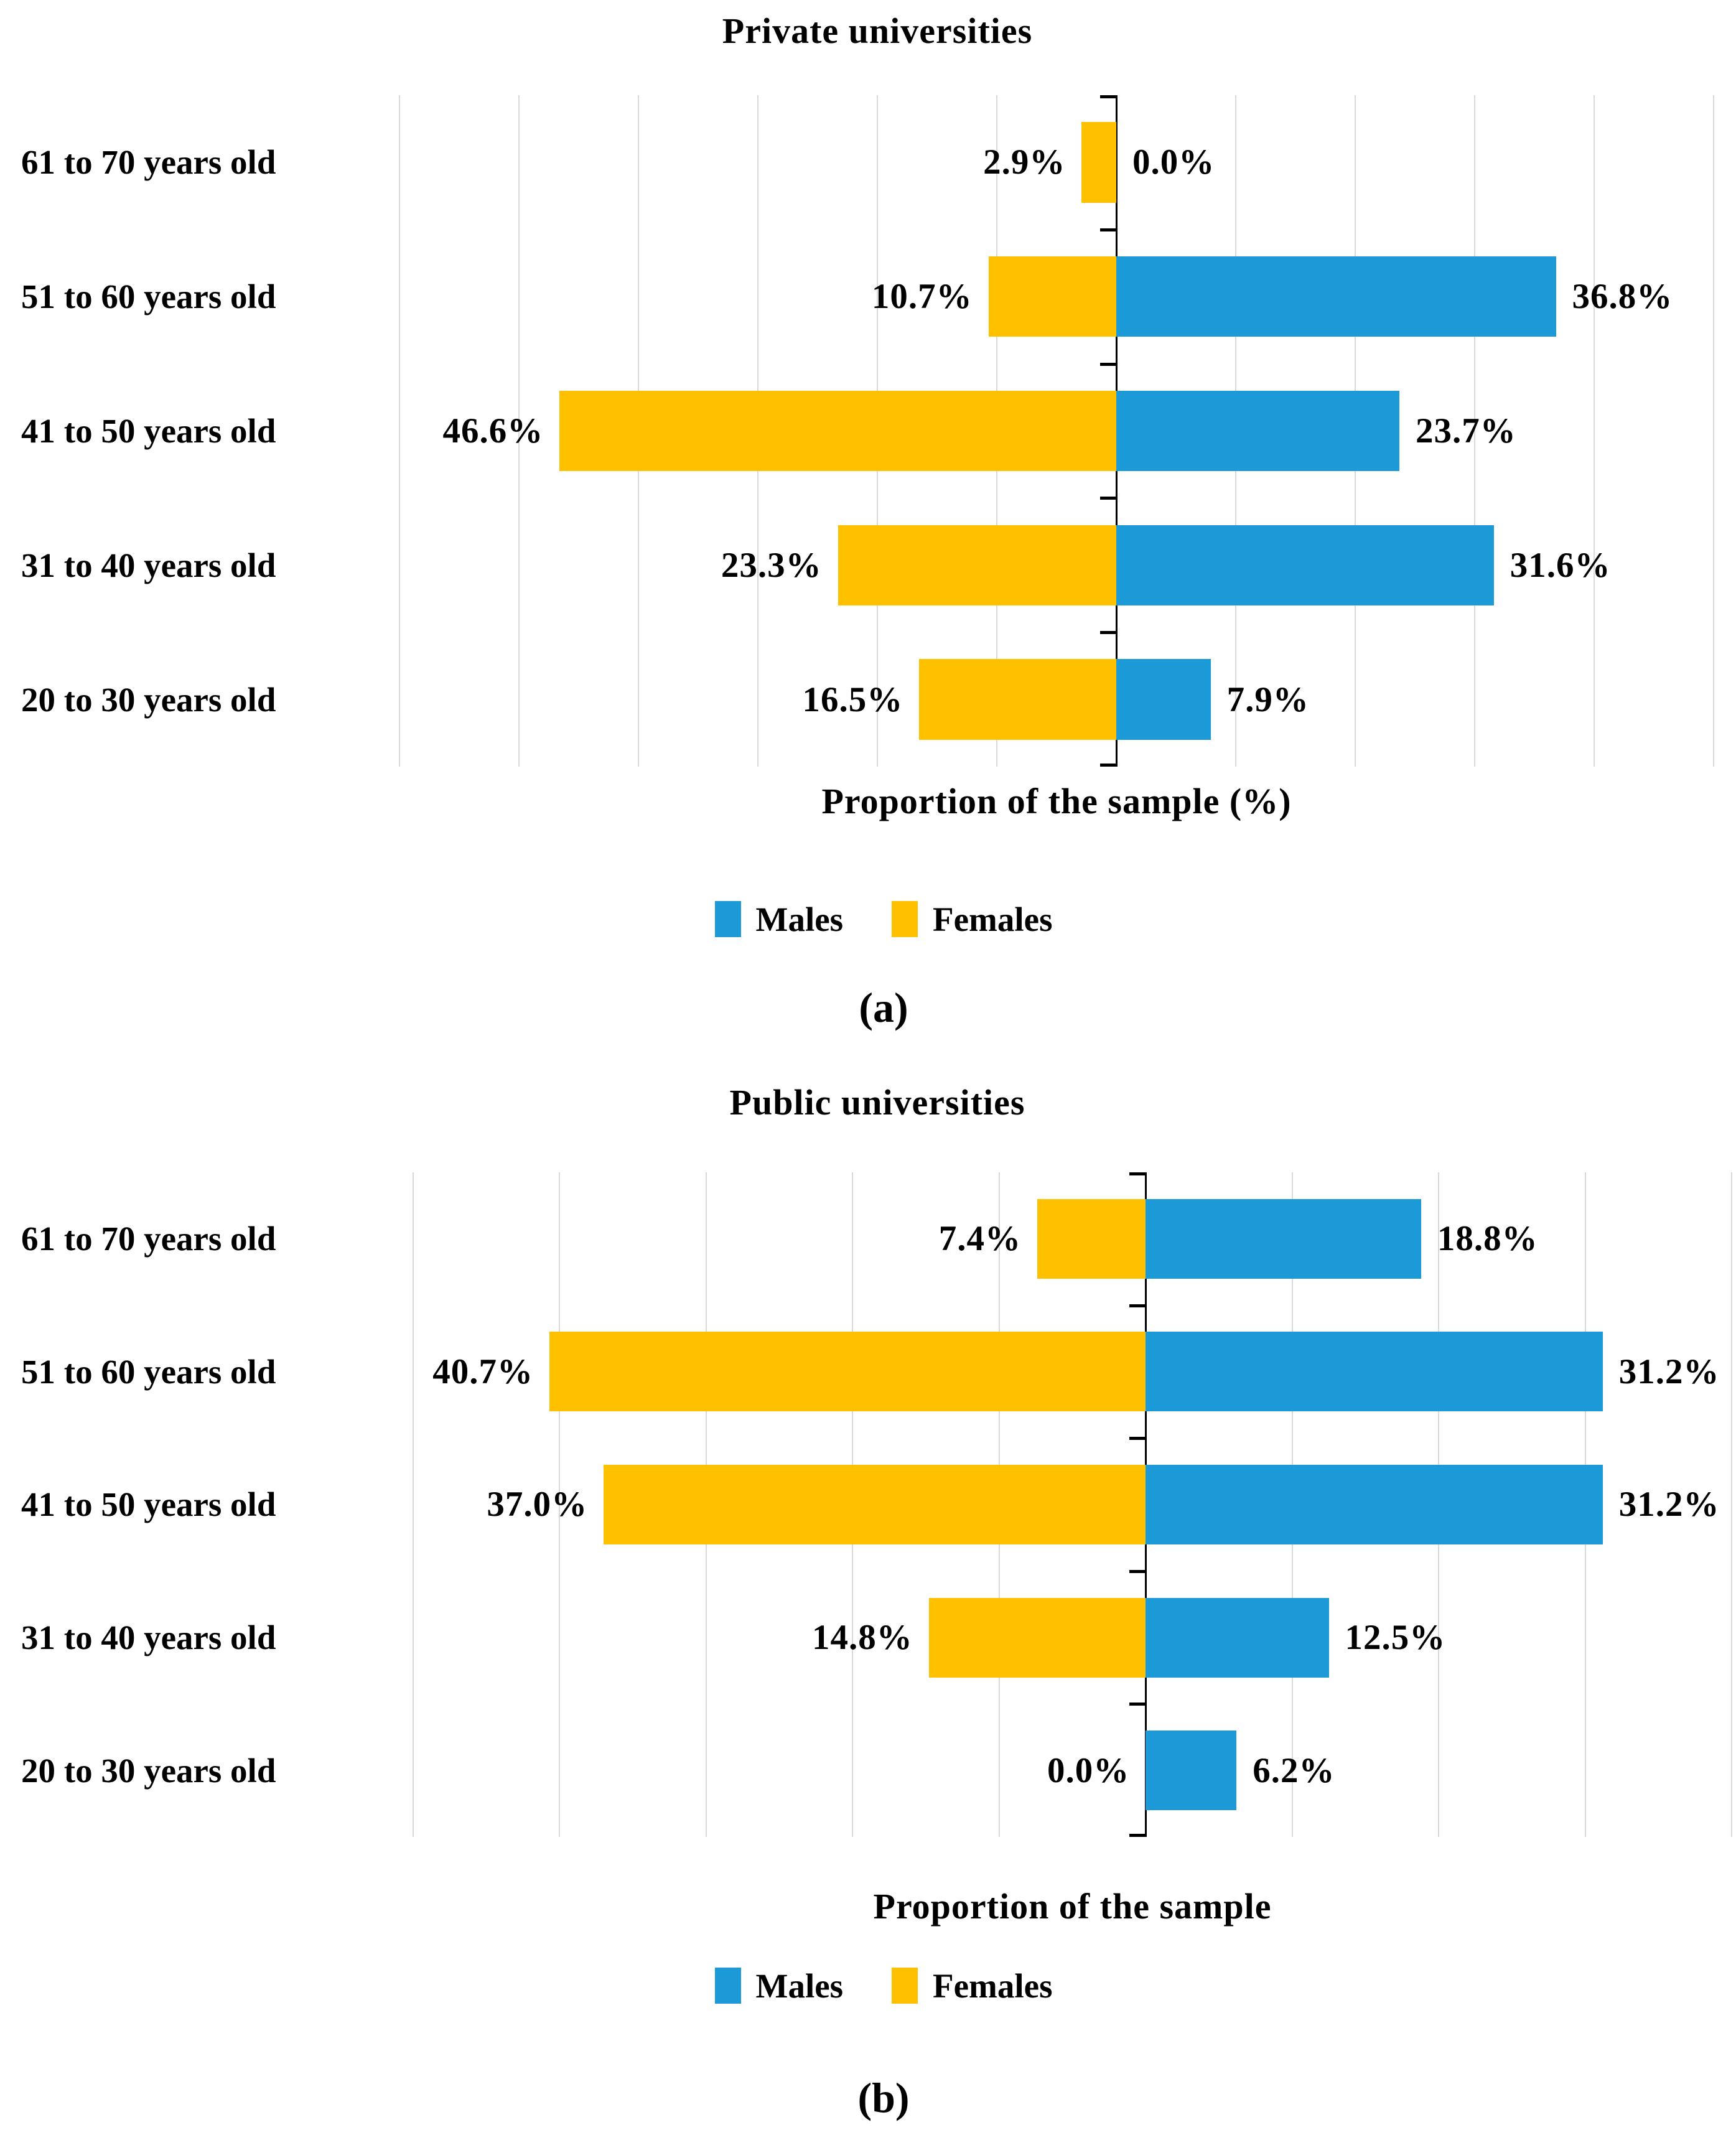  I want to click on bar-row: 46.6% 23.7%, so click(1056, 431).